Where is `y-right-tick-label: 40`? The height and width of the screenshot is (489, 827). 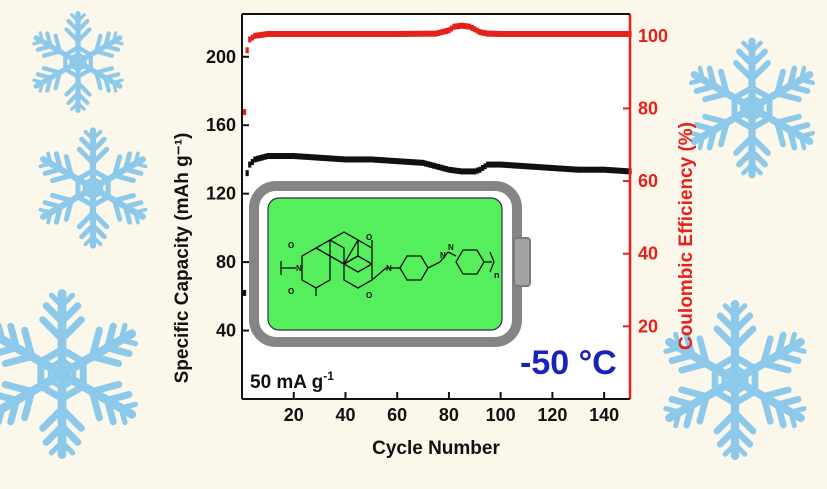 y-right-tick-label: 40 is located at coordinates (648, 254).